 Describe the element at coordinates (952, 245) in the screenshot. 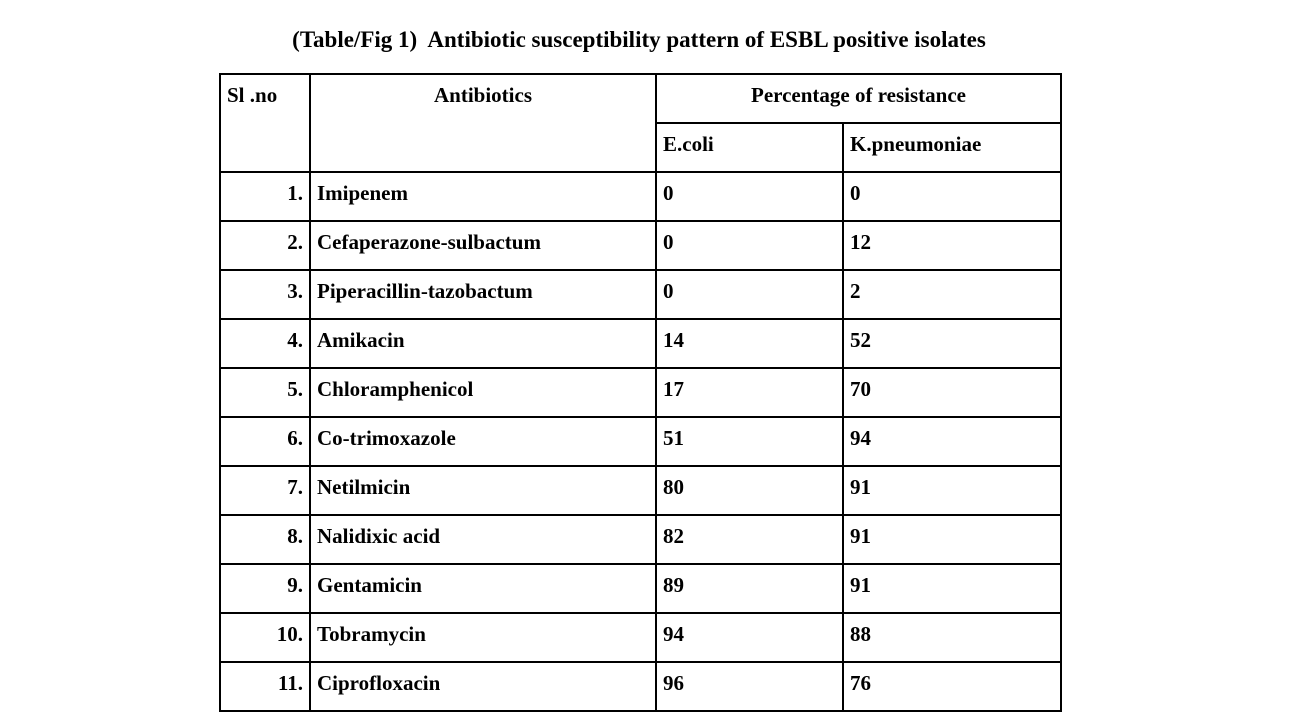

I see `kpneumoniae-value-cell: 12` at that location.